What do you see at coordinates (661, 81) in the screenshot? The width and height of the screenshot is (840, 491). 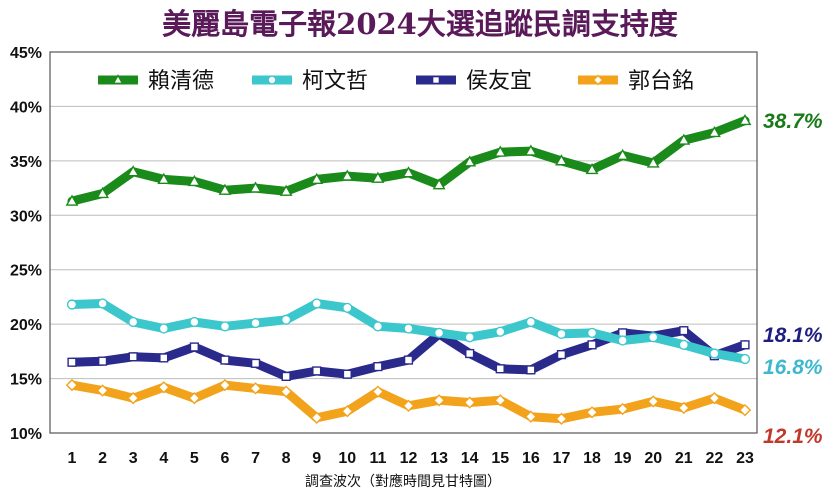 I see `legend-label: 郭台銘` at bounding box center [661, 81].